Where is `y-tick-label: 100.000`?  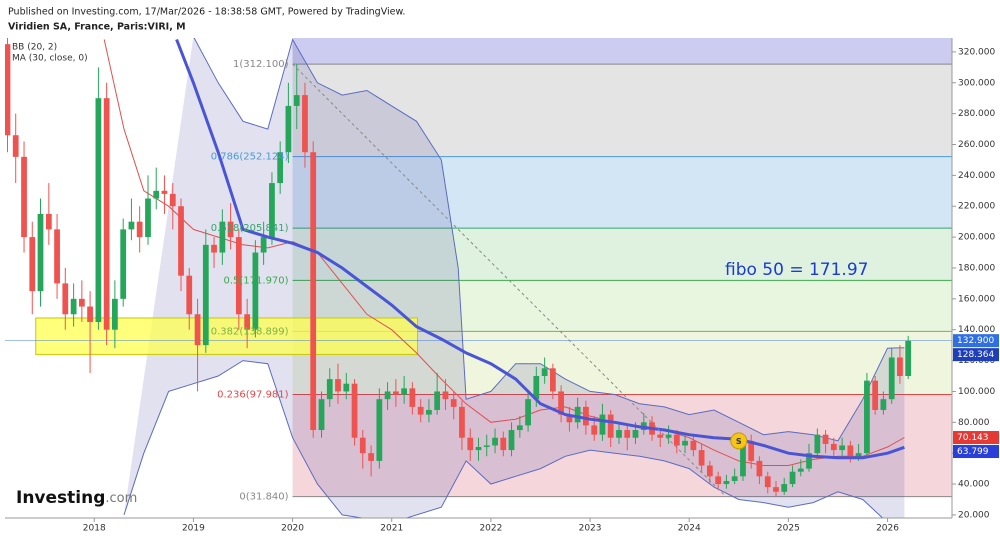
y-tick-label: 100.000 is located at coordinates (976, 392).